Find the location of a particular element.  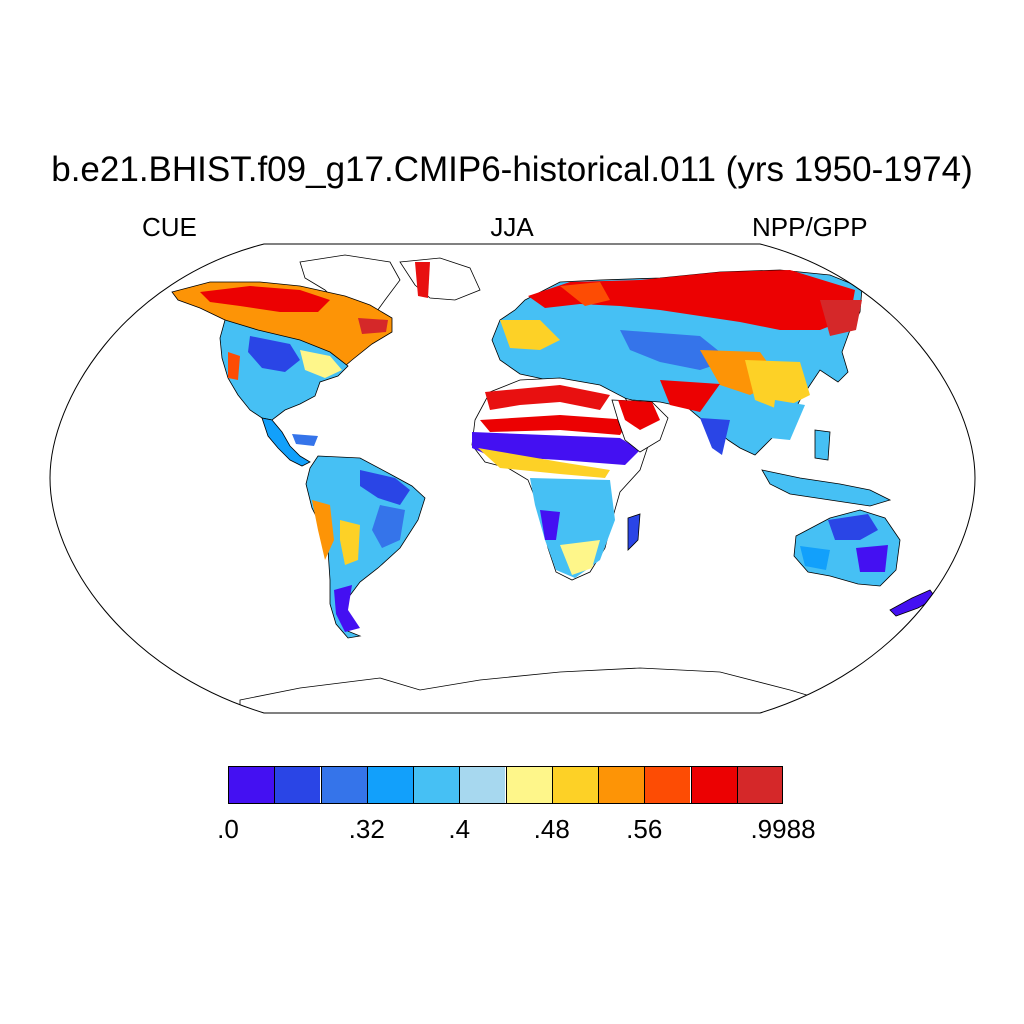

svalbard-cells is located at coordinates (422, 280).